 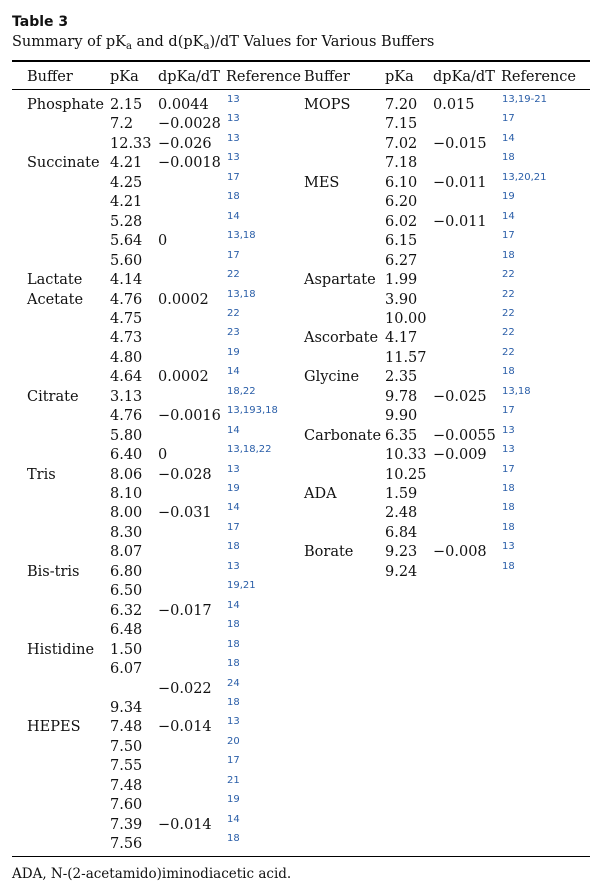 I want to click on header-pka: pKa, so click(x=124, y=77).